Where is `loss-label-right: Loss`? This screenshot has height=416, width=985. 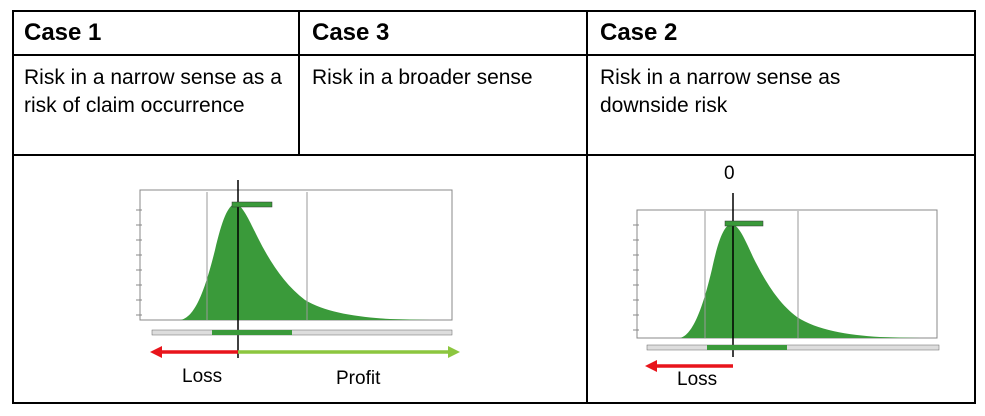 loss-label-right: Loss is located at coordinates (697, 379).